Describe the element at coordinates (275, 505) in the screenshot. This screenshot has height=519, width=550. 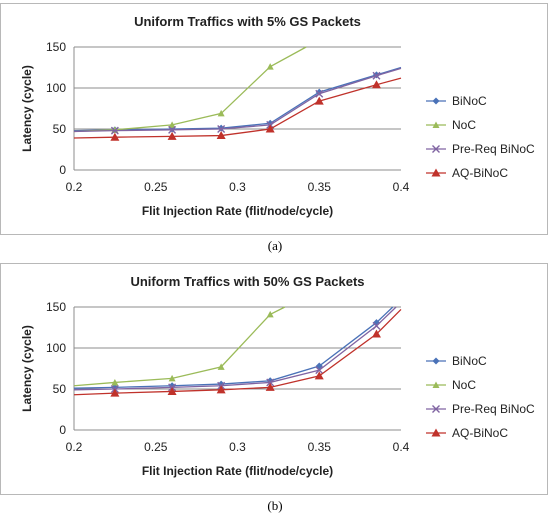
I see `caption-b: (b)` at that location.